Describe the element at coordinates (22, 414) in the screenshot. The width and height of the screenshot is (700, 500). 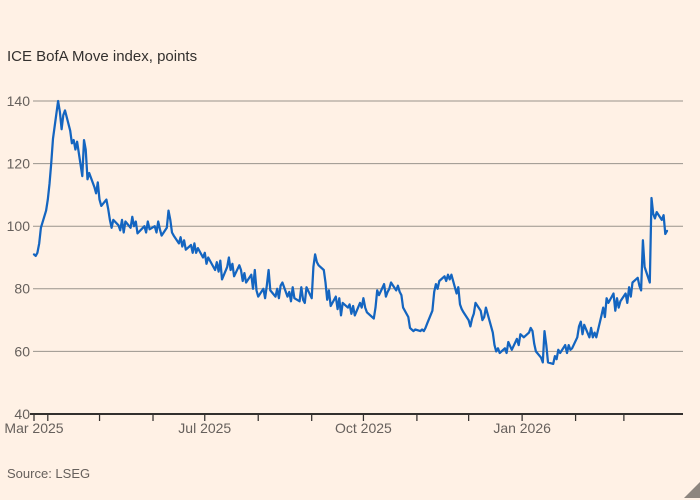
I see `y-tick-label: 40` at that location.